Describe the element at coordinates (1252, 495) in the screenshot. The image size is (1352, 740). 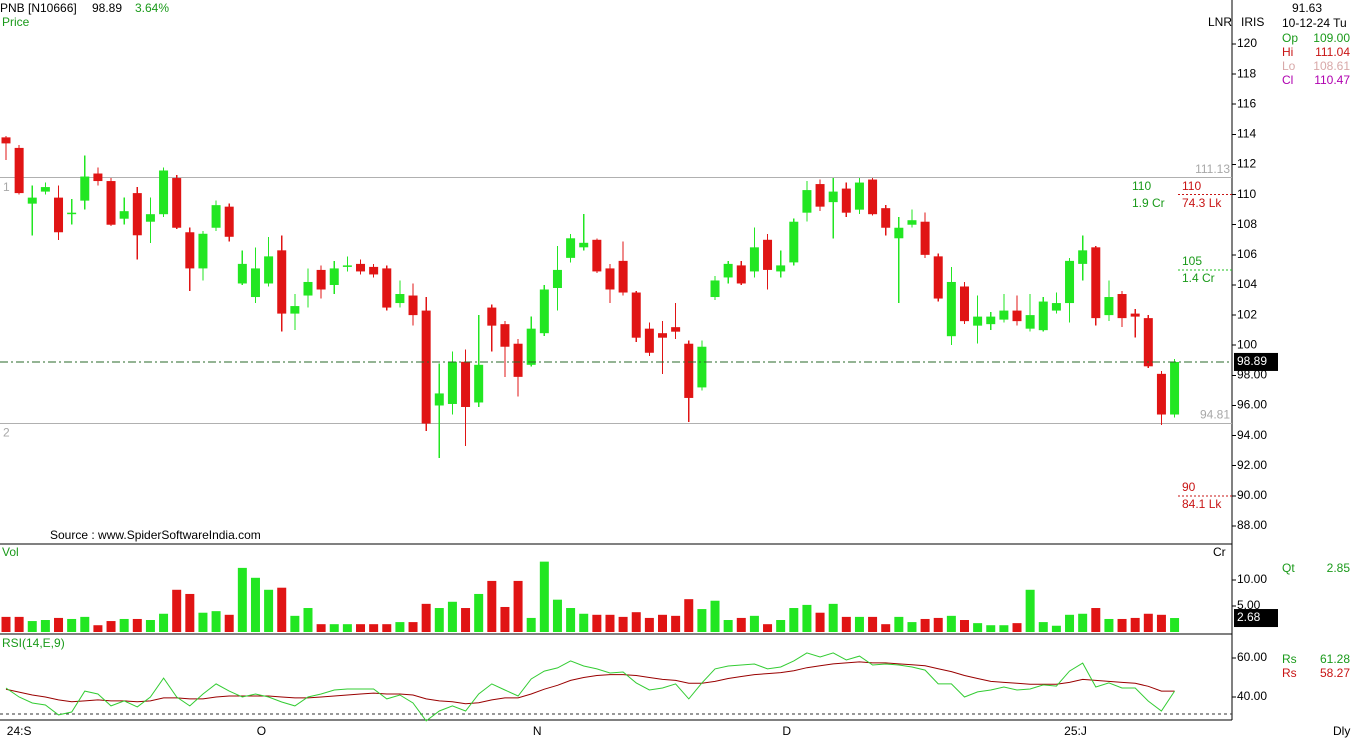
I see `y-tick-label: 90.00` at that location.